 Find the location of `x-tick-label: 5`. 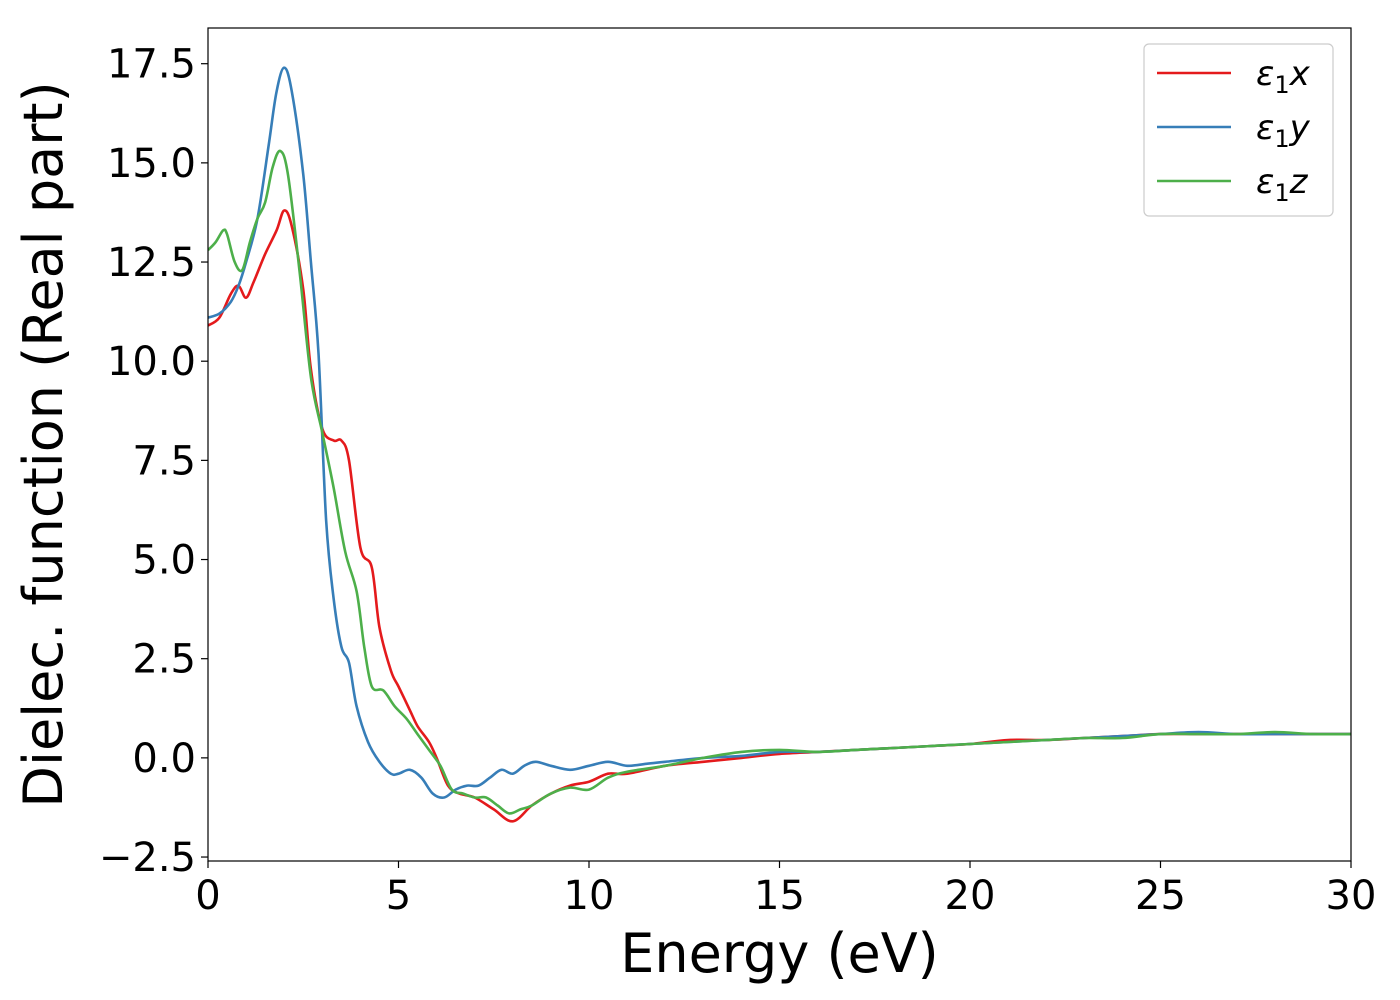

x-tick-label: 5 is located at coordinates (398, 896).